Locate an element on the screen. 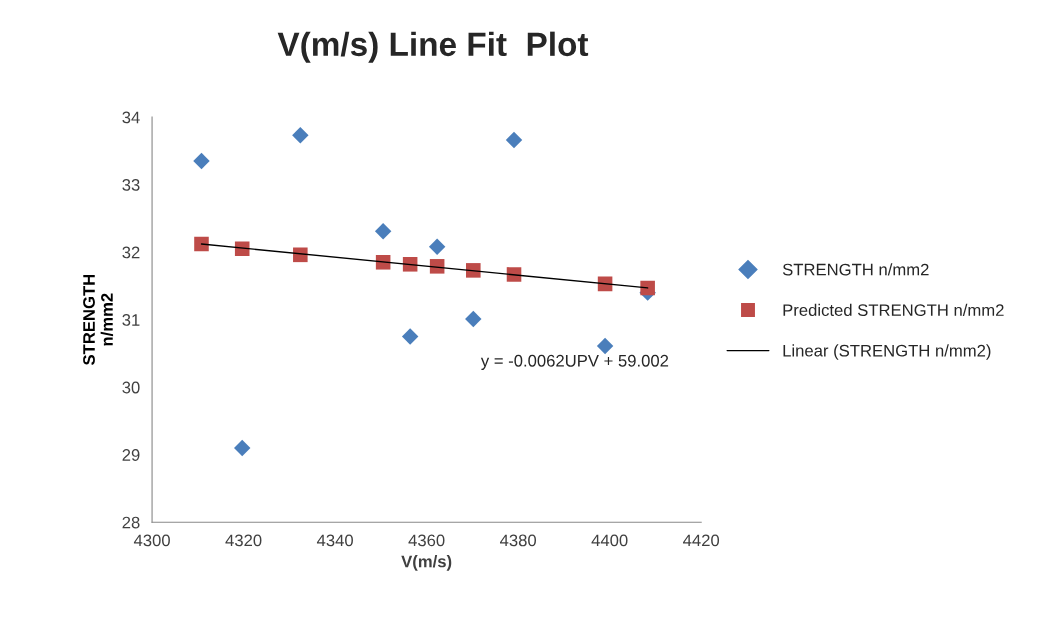  y-axis-title: STRENGTH n/mm2 is located at coordinates (98, 320).